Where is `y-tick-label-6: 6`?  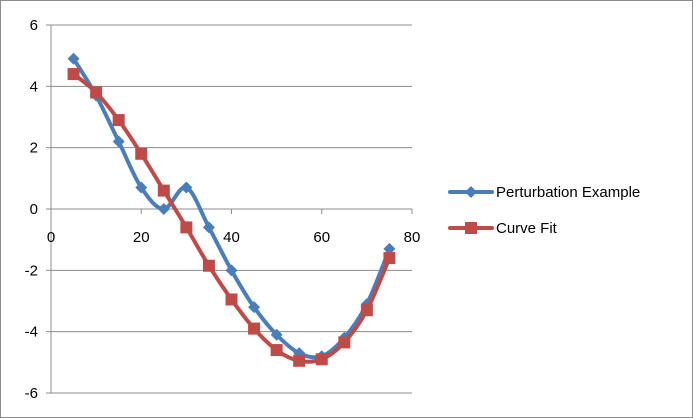
y-tick-label-6: 6 is located at coordinates (34, 25).